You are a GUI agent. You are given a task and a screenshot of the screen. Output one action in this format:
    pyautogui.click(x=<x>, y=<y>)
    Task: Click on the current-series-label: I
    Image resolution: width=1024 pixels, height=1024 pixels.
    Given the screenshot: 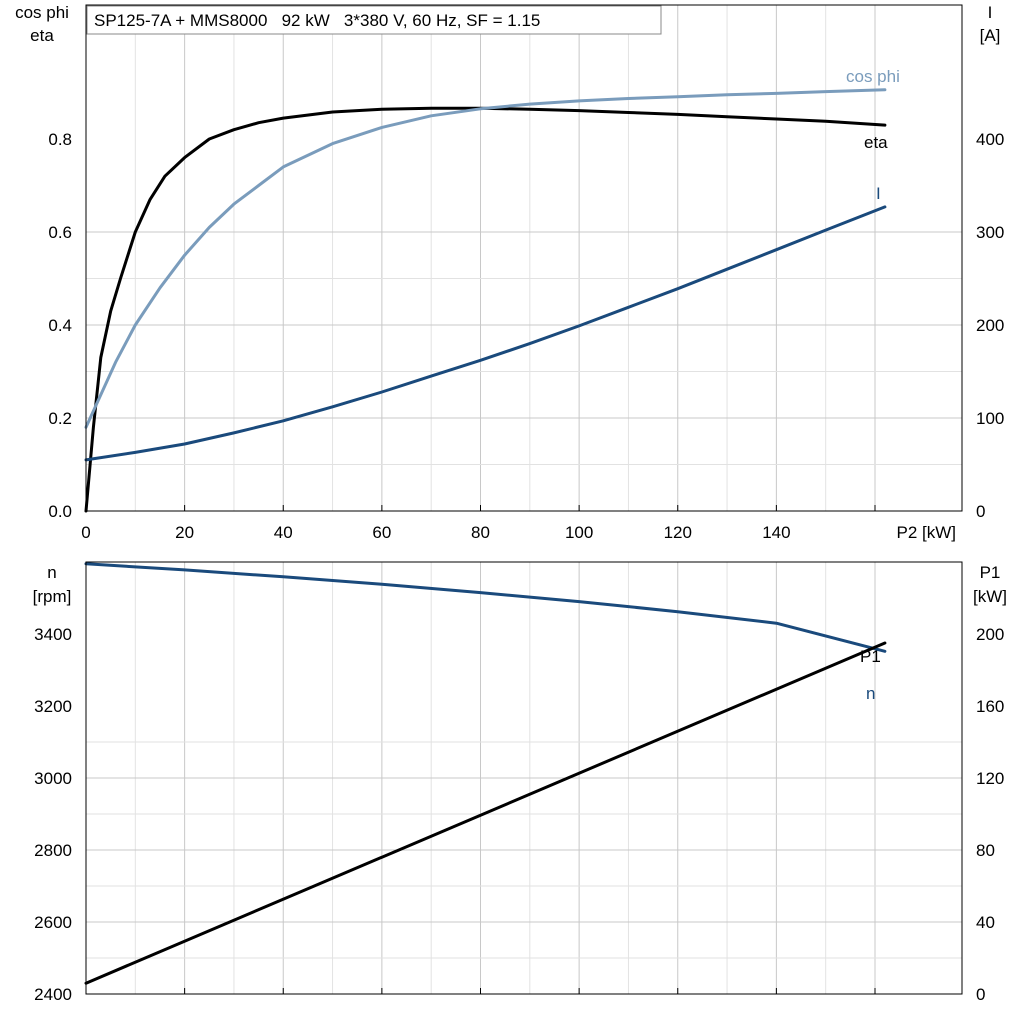 What is the action you would take?
    pyautogui.click(x=878, y=193)
    